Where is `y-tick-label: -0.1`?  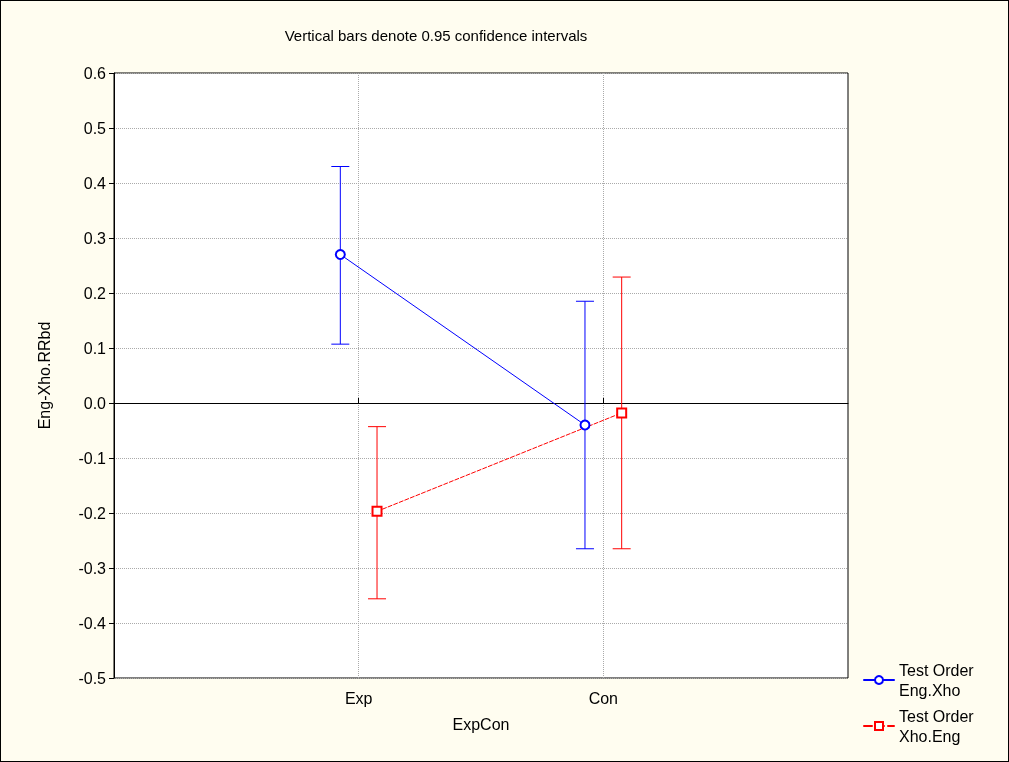 y-tick-label: -0.1 is located at coordinates (92, 458).